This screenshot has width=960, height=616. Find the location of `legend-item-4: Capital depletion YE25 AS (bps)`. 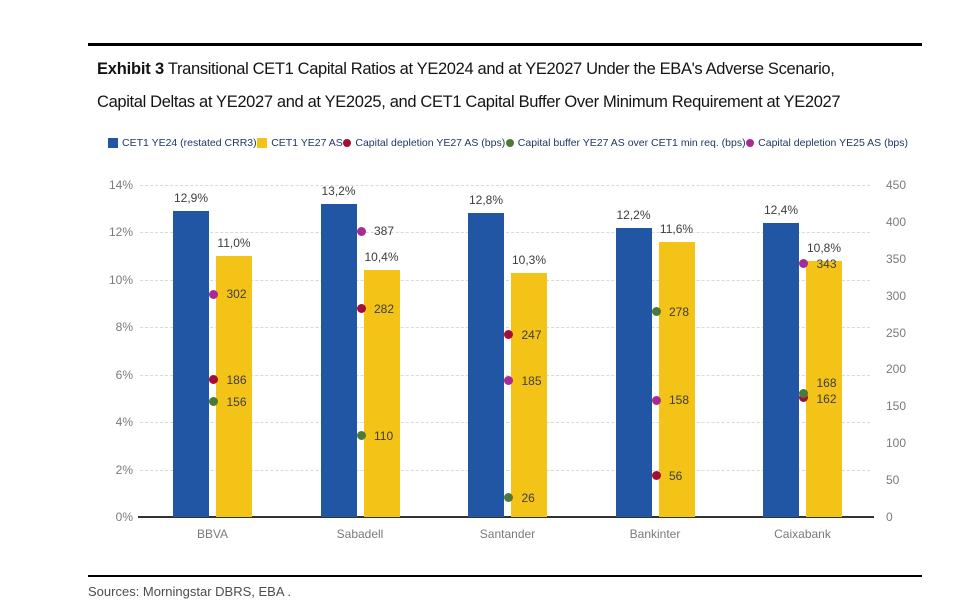

legend-item-4: Capital depletion YE25 AS (bps) is located at coordinates (827, 143).